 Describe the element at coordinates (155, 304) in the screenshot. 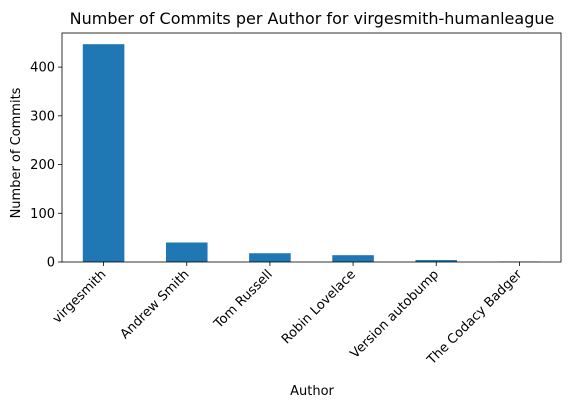

I see `x-tick-label: Andrew Smith` at that location.